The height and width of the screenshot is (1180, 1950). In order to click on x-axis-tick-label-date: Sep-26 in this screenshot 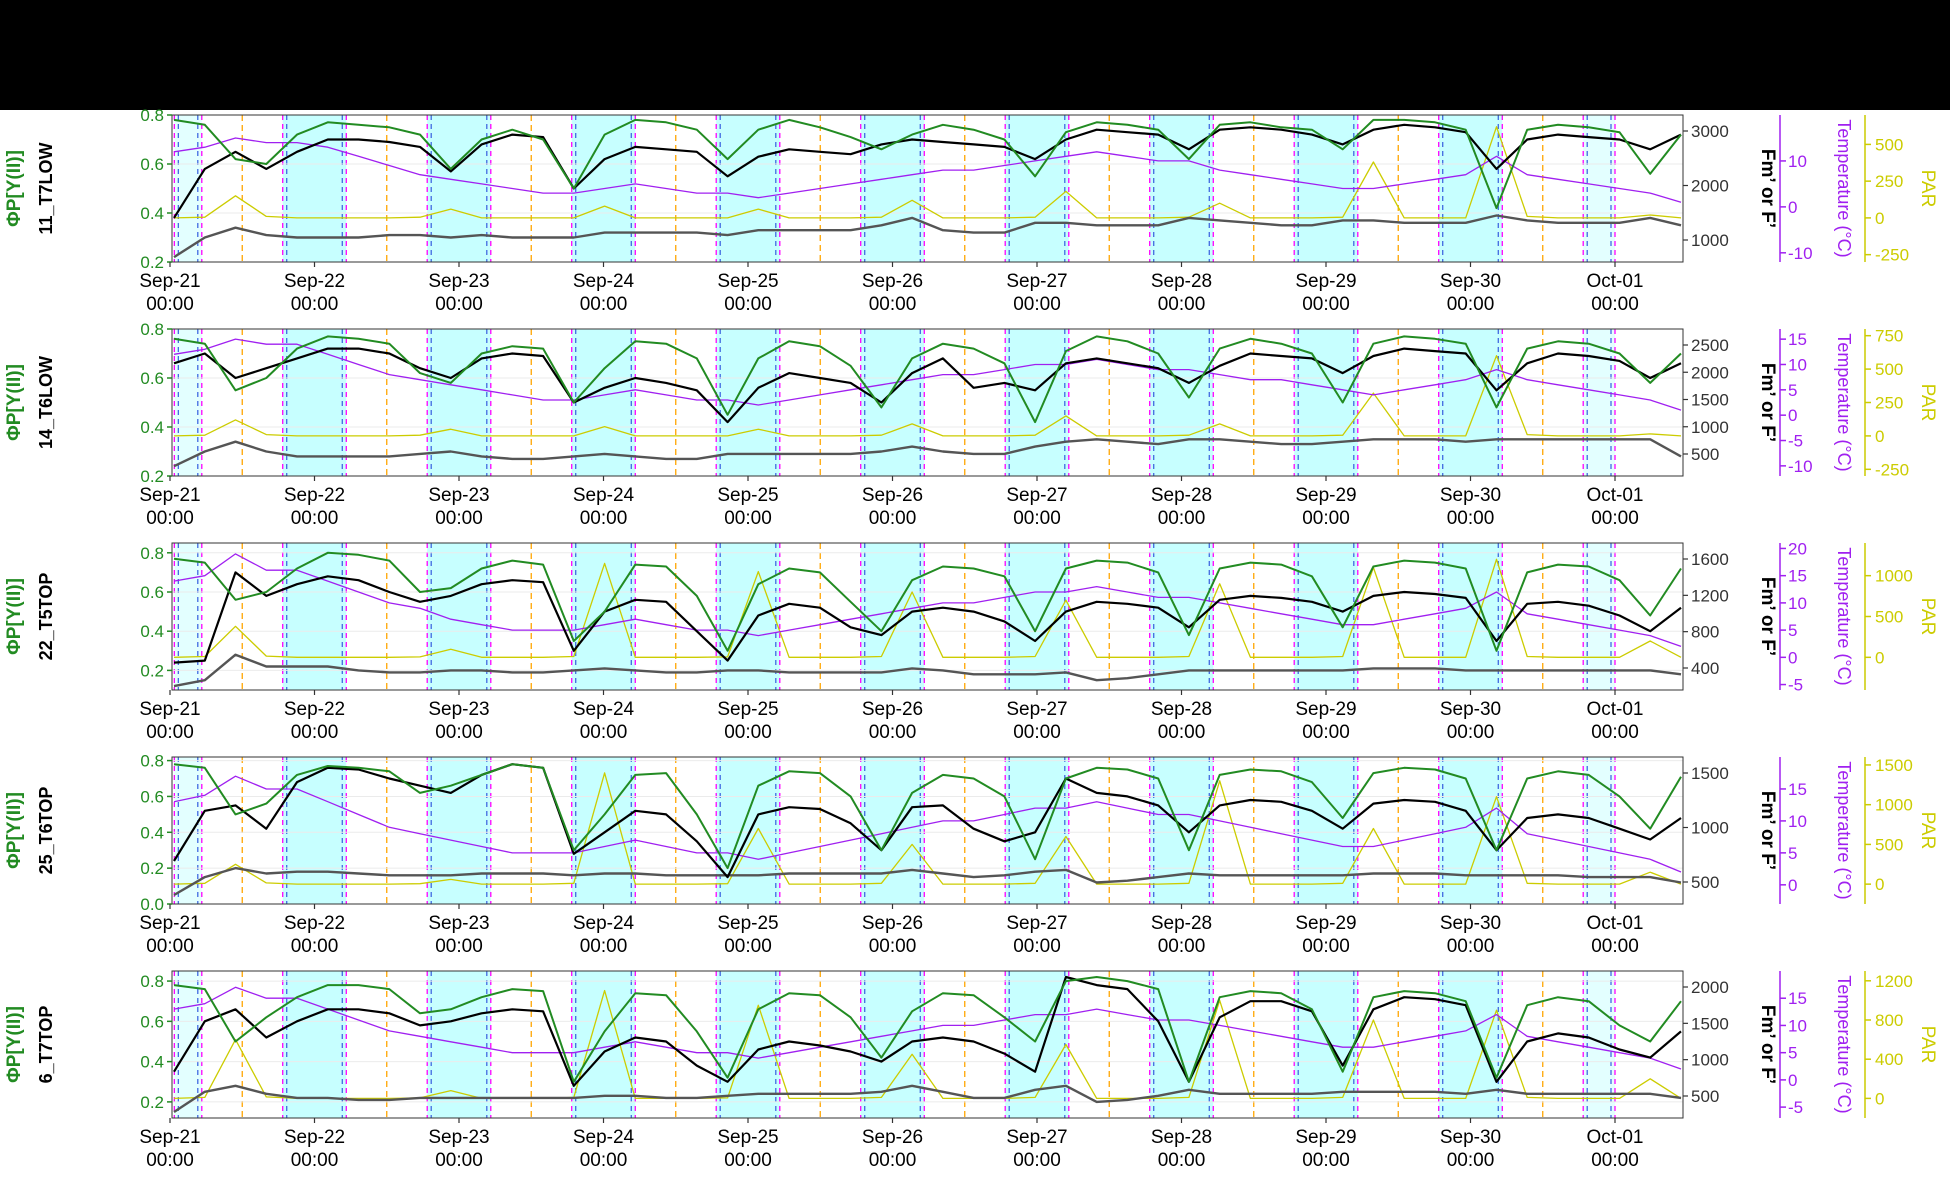, I will do `click(892, 923)`.